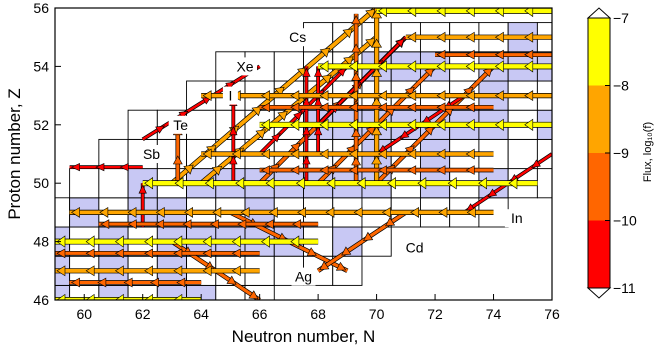 The width and height of the screenshot is (671, 351). I want to click on colorbar: −7 −8 −9 −10 −11, so click(611, 153).